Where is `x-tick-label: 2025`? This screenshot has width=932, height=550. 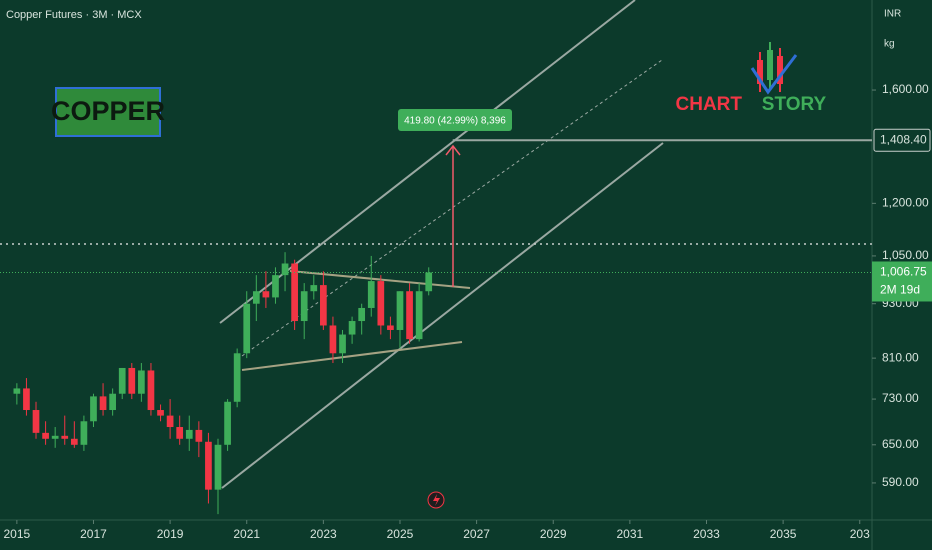
x-tick-label: 2025 is located at coordinates (400, 534).